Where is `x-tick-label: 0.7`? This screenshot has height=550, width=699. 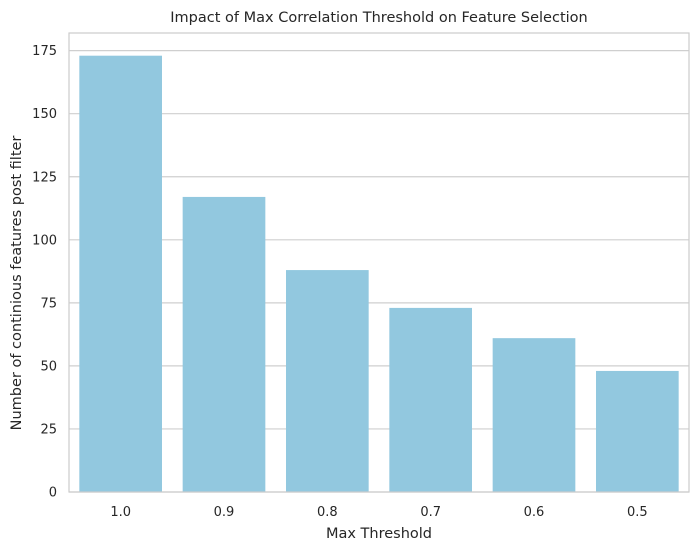 x-tick-label: 0.7 is located at coordinates (430, 512).